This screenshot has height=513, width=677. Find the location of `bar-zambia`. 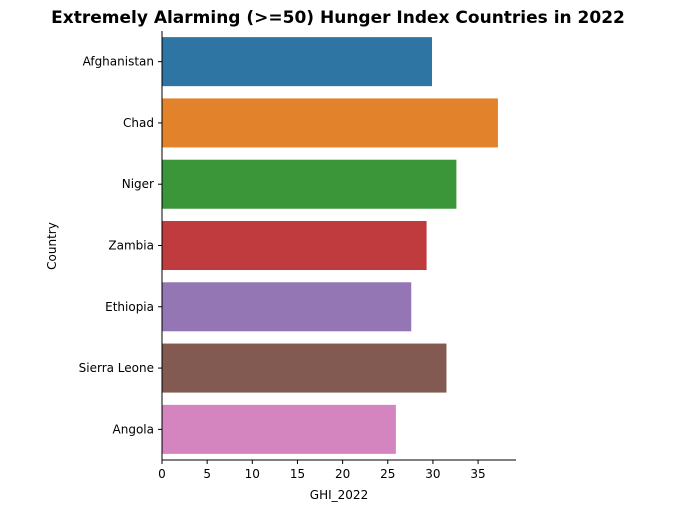

bar-zambia is located at coordinates (294, 245).